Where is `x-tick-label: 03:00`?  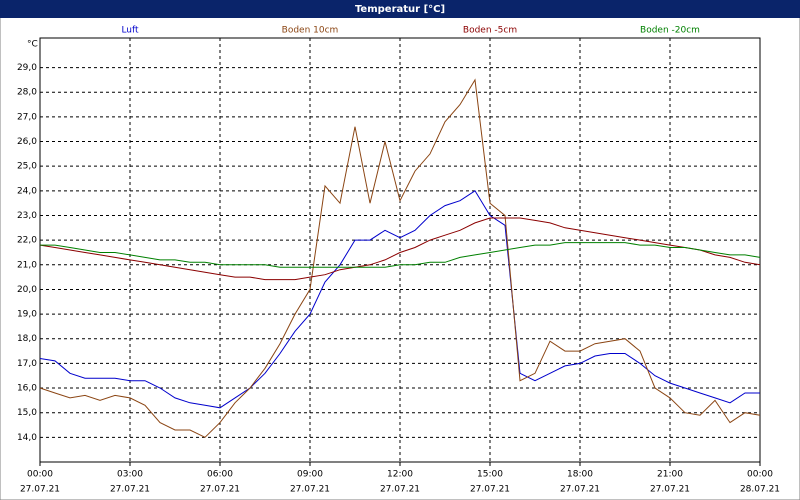
x-tick-label: 03:00 is located at coordinates (130, 475).